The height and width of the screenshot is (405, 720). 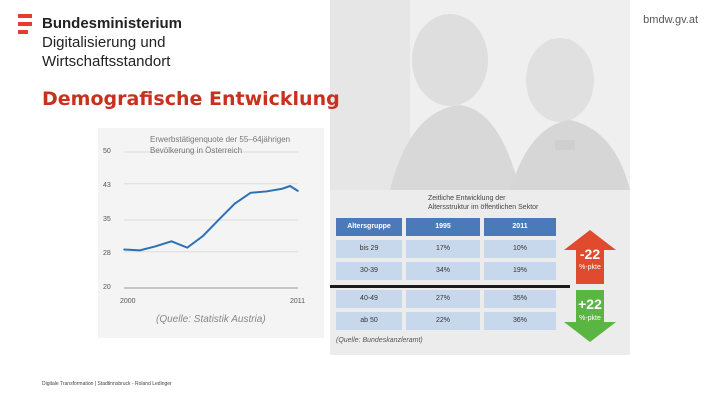 I want to click on table-header-row: Altersgruppe 1995 2011, so click(x=446, y=228).